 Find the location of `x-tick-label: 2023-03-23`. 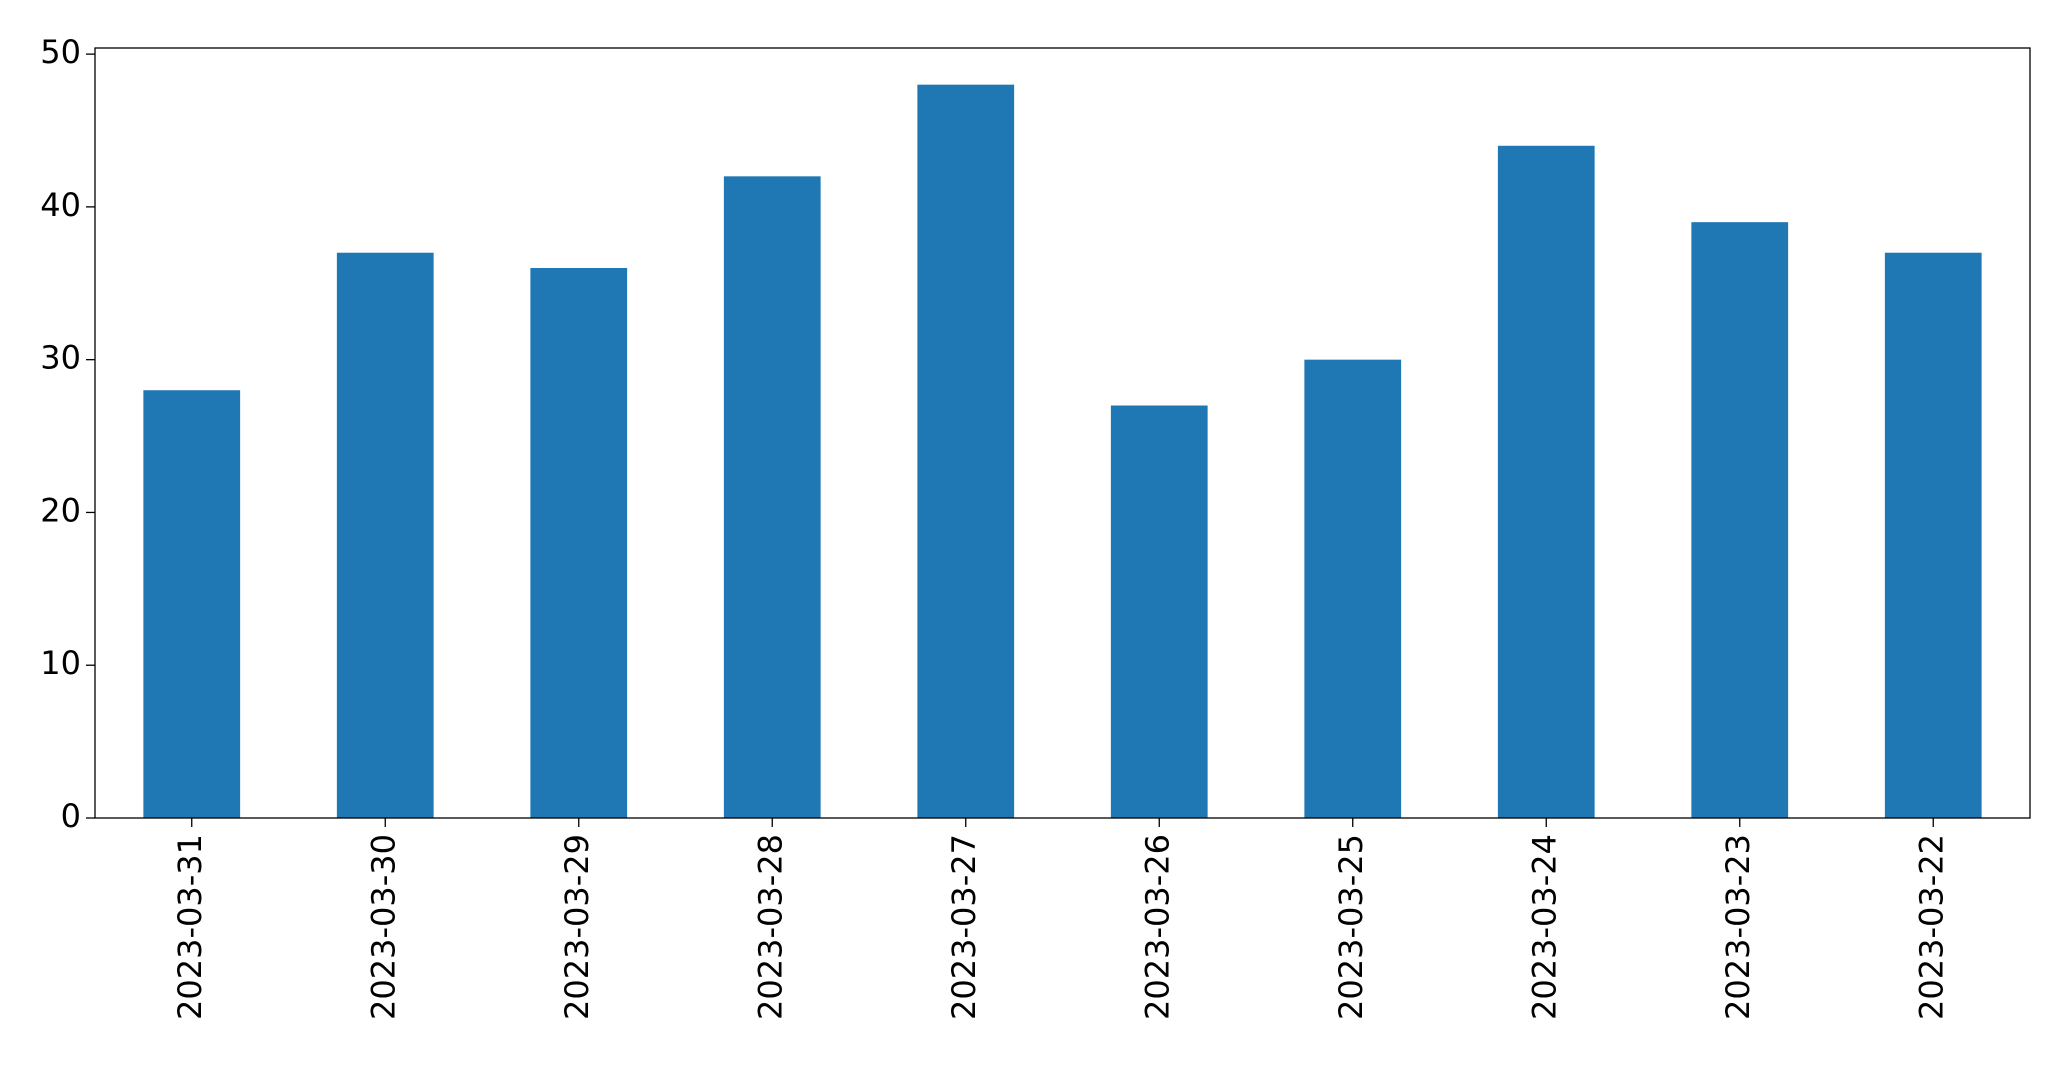

x-tick-label: 2023-03-23 is located at coordinates (1738, 927).